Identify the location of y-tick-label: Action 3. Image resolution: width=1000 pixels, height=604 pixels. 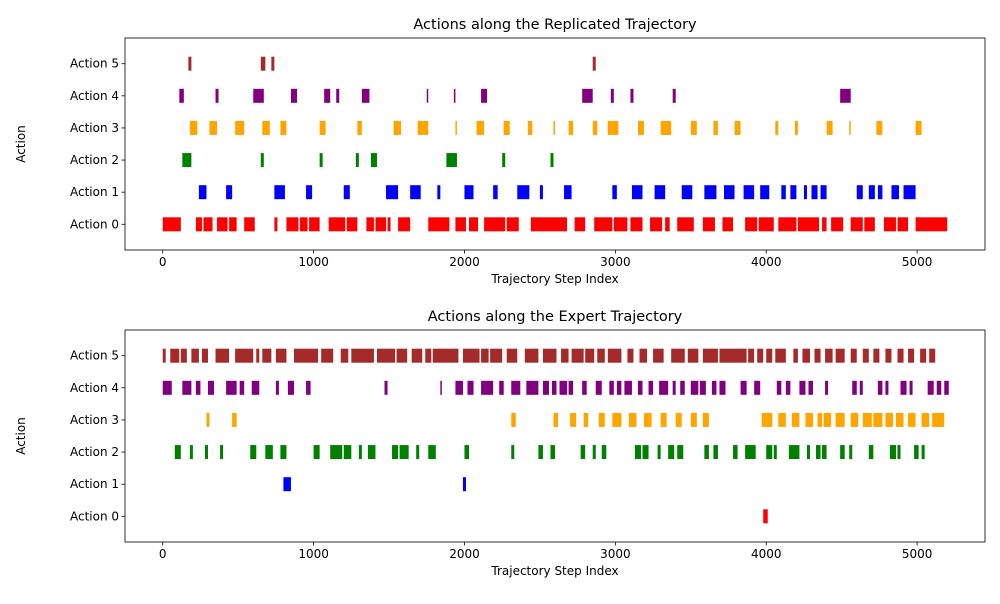
(94, 420).